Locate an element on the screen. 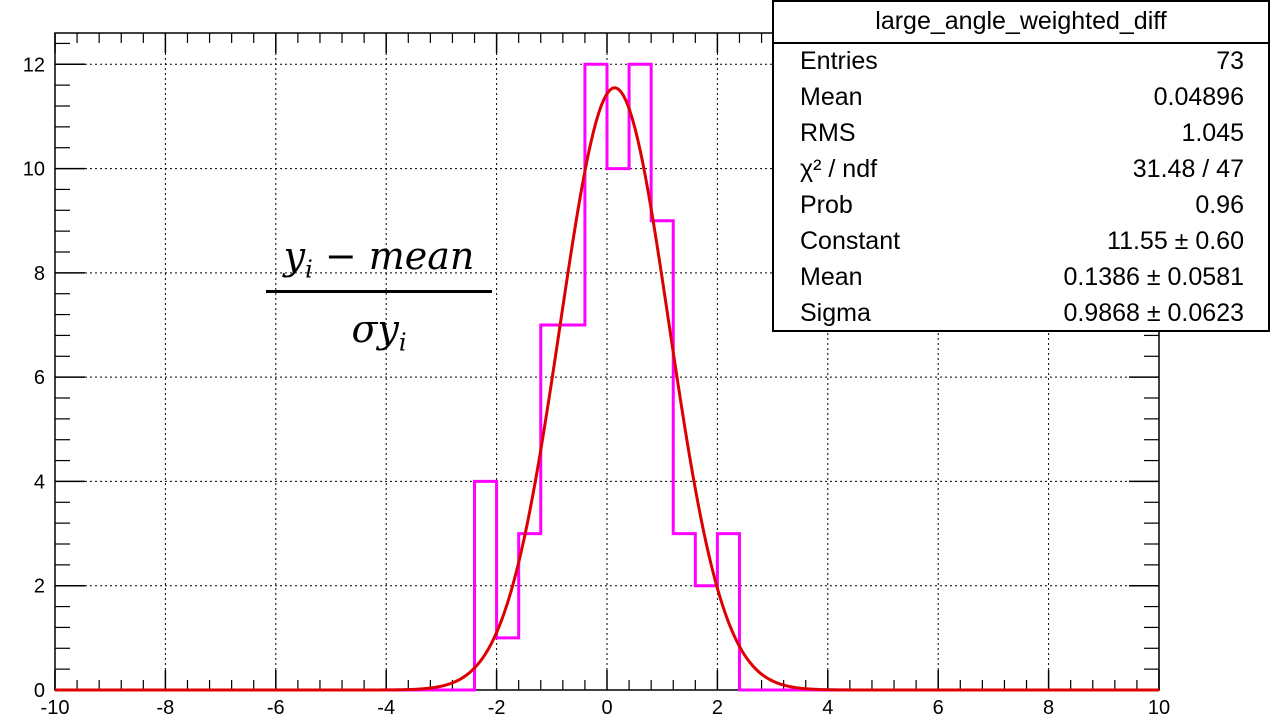  x-tick-label: 6 is located at coordinates (938, 708).